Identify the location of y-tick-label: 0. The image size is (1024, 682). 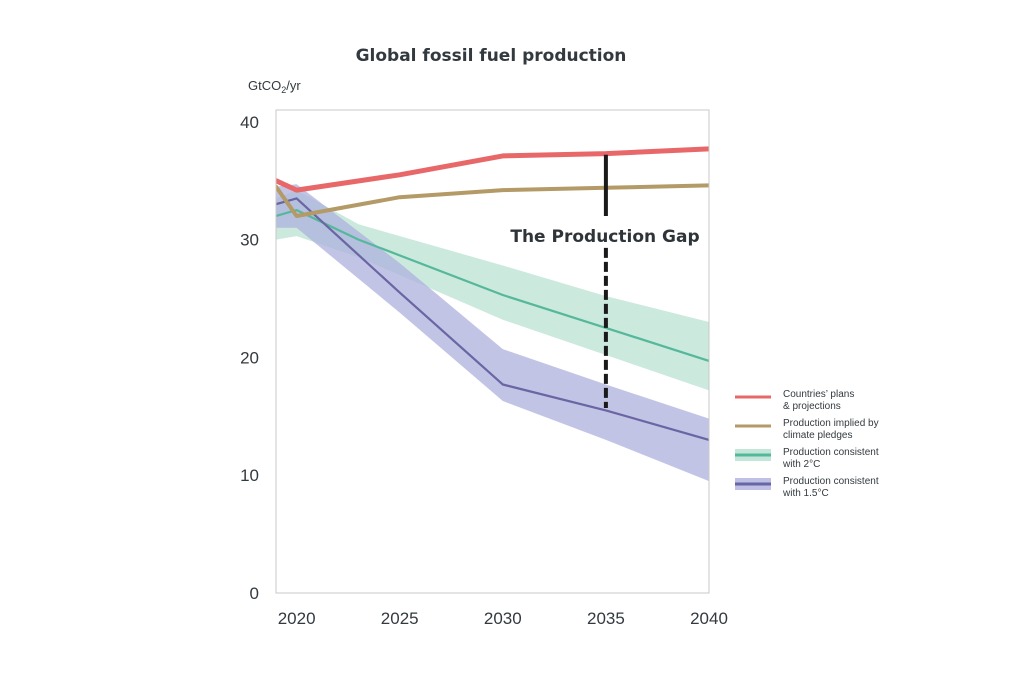
(254, 593).